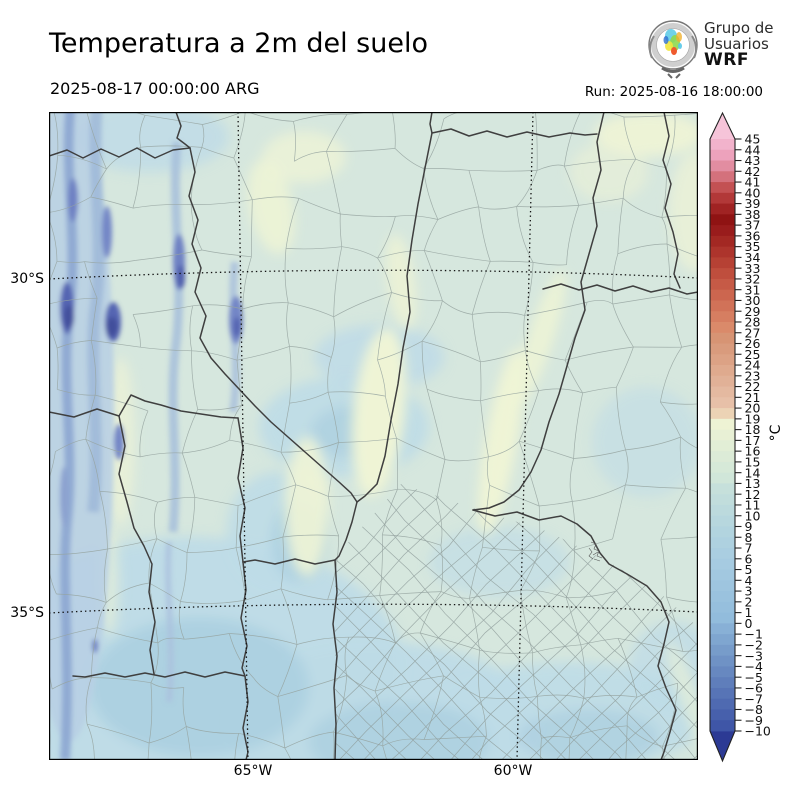 The image size is (800, 800). Describe the element at coordinates (753, 322) in the screenshot. I see `colorbar-tick-label: 28` at that location.